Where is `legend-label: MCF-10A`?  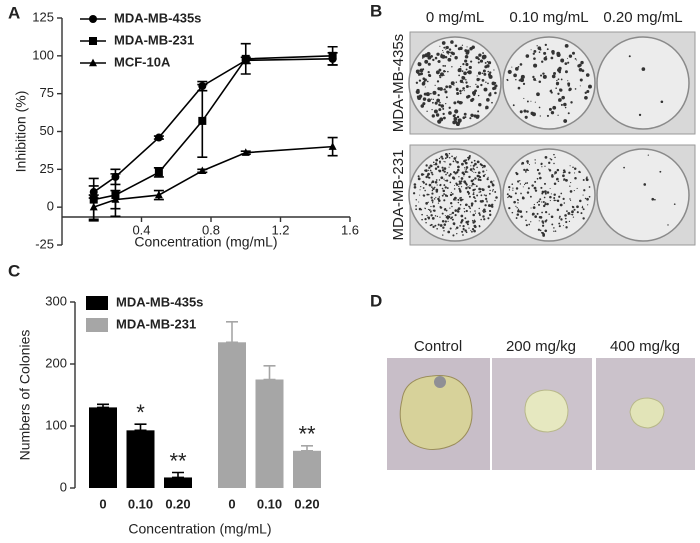 legend-label: MCF-10A is located at coordinates (142, 61).